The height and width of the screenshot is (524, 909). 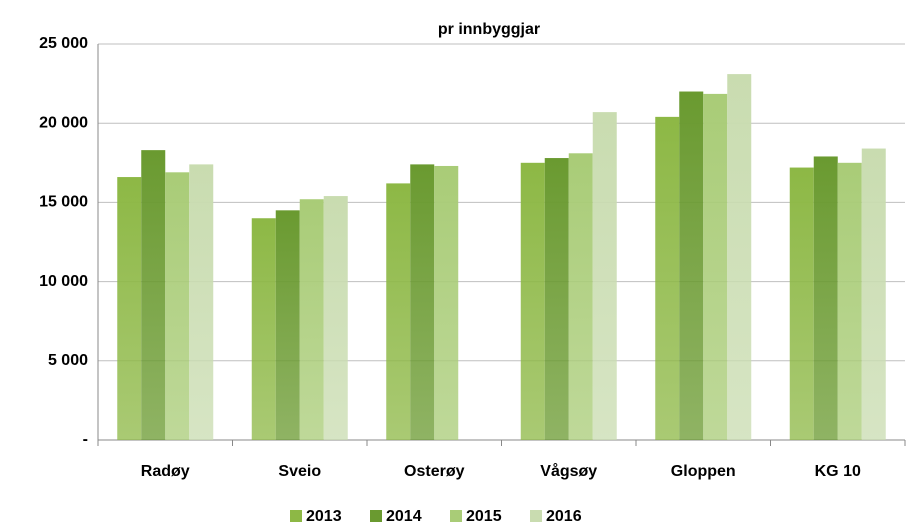 I want to click on y-tick-label: 10 000, so click(x=63, y=281).